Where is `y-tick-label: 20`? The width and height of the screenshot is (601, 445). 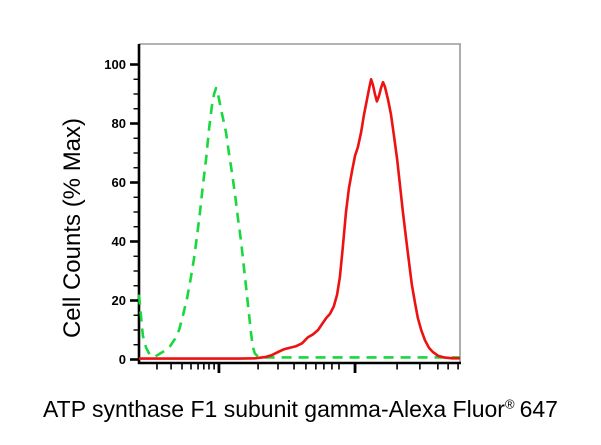
y-tick-label: 20 is located at coordinates (119, 300).